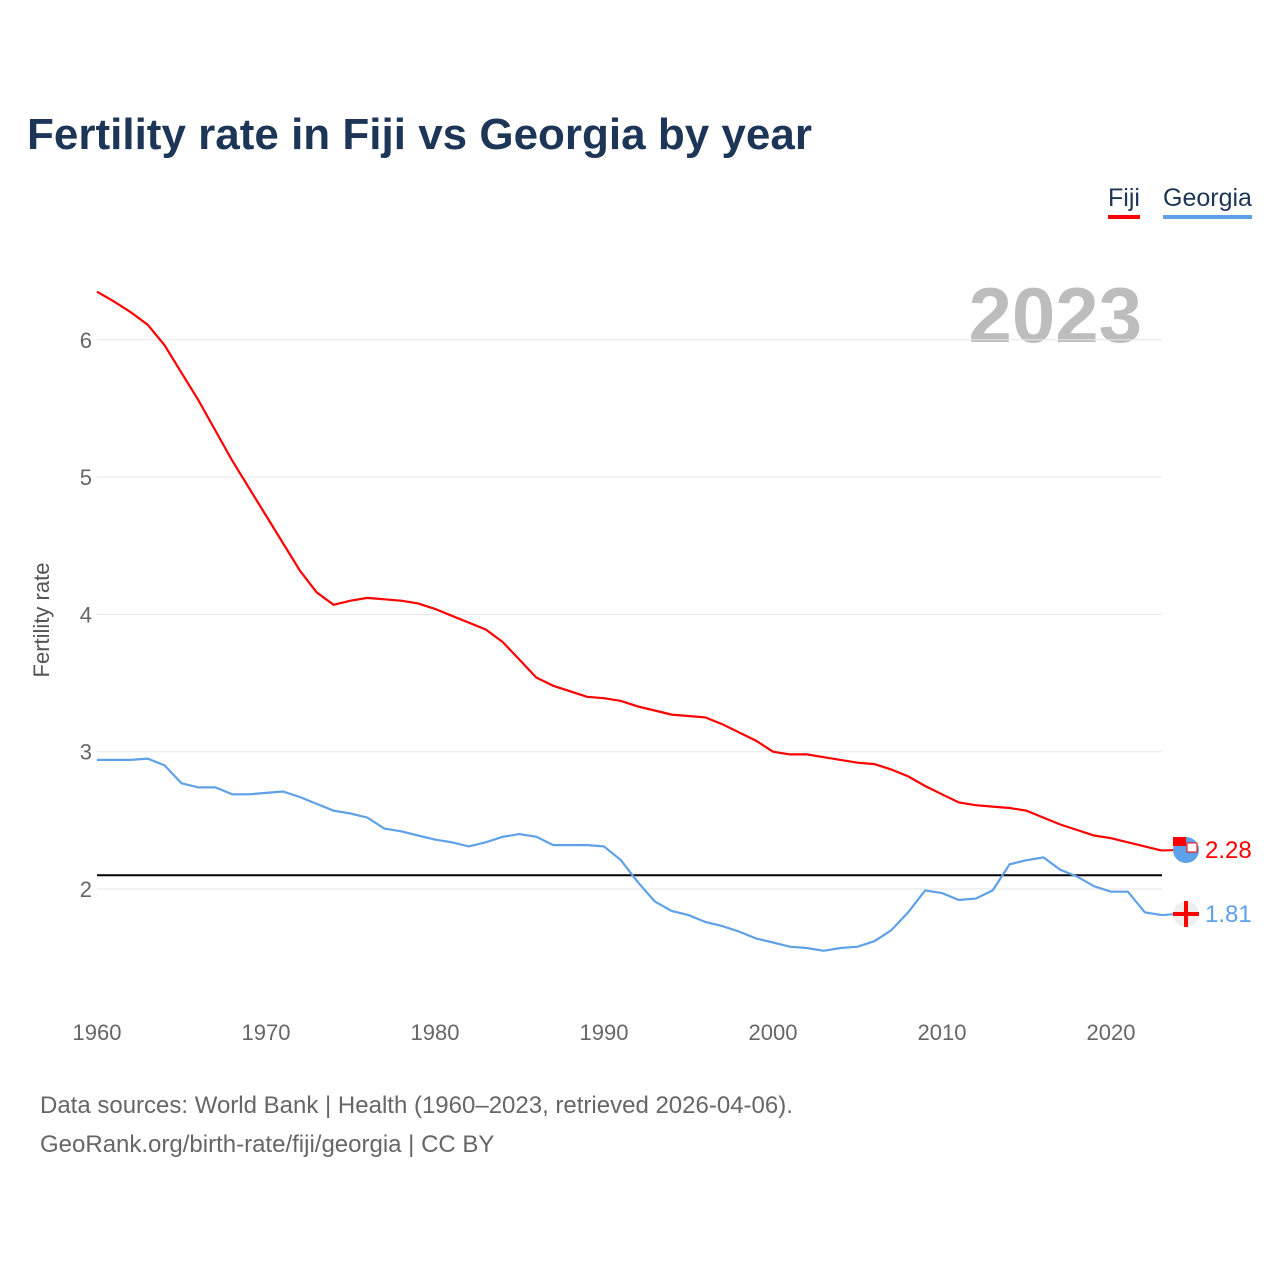  I want to click on x-tick-label: 1980, so click(435, 1032).